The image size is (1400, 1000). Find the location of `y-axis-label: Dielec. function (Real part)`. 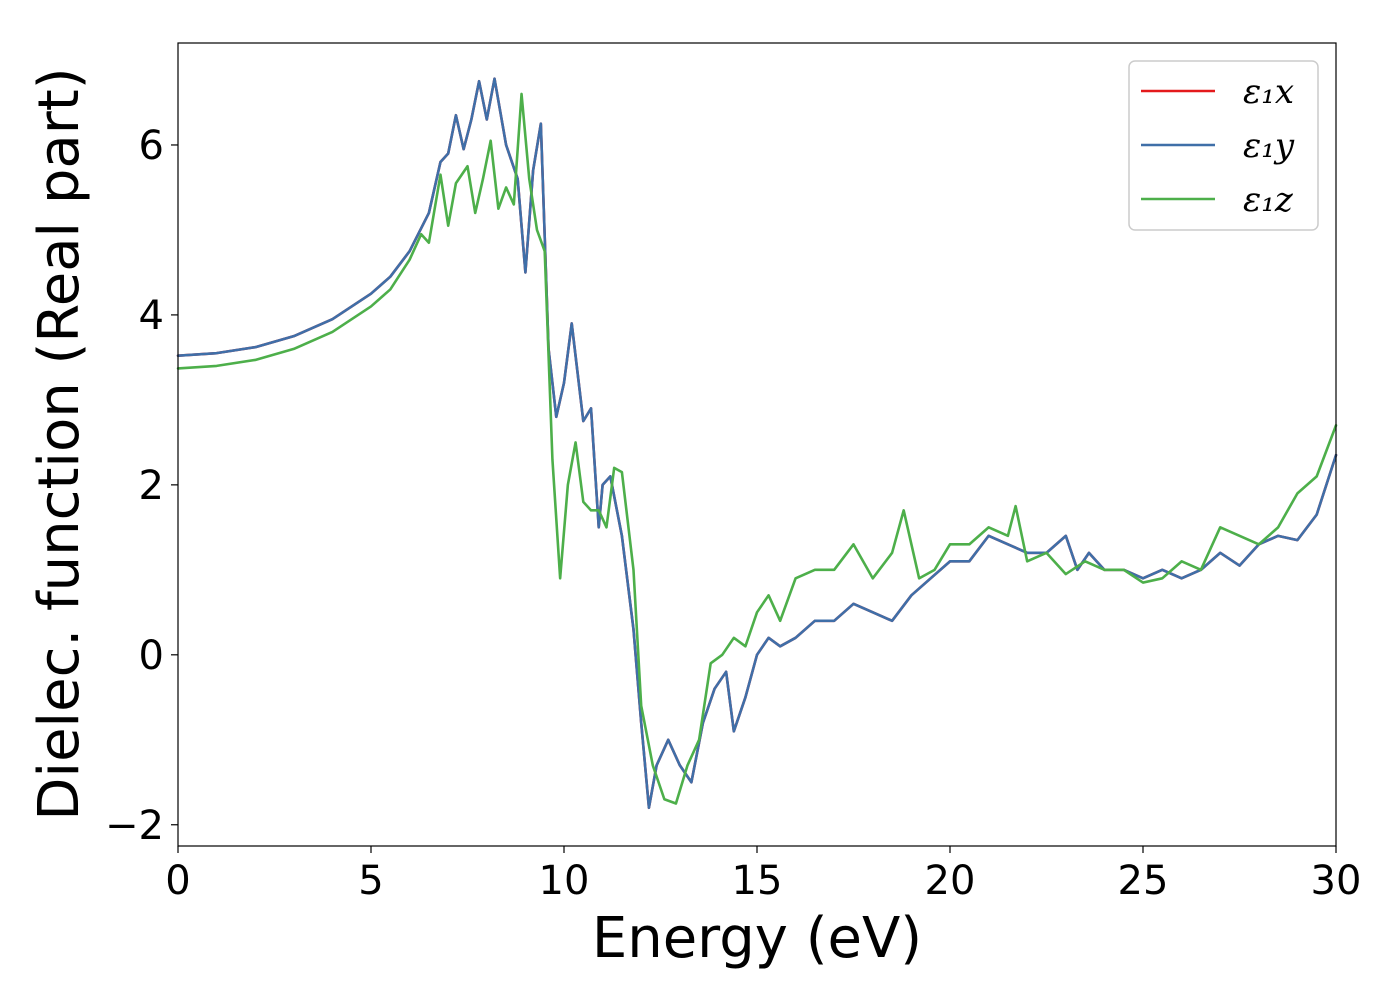

y-axis-label: Dielec. function (Real part) is located at coordinates (59, 443).